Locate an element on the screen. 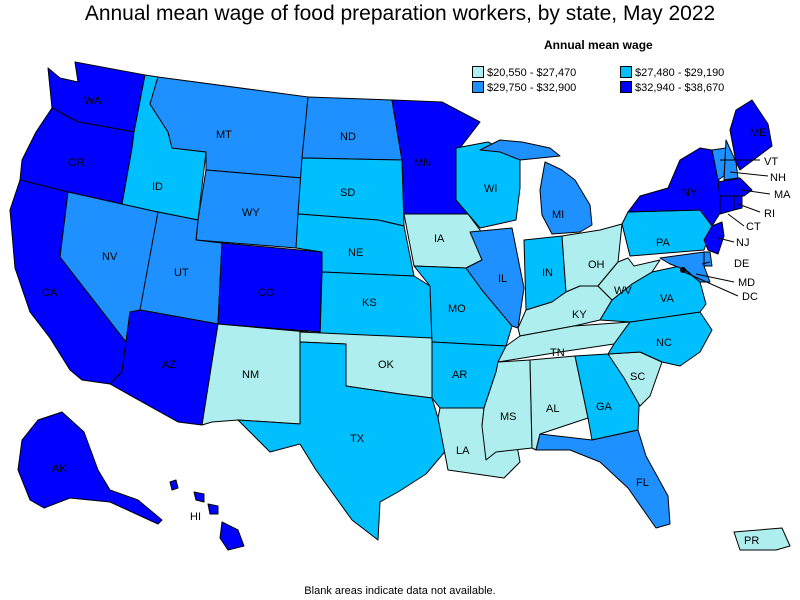 The image size is (800, 600). label-tn: TN is located at coordinates (557, 353).